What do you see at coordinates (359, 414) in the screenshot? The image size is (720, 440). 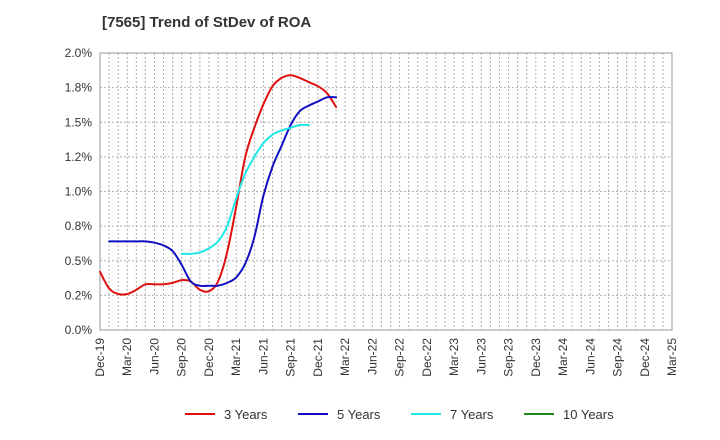 I see `legend-label-5-years: 5 Years` at bounding box center [359, 414].